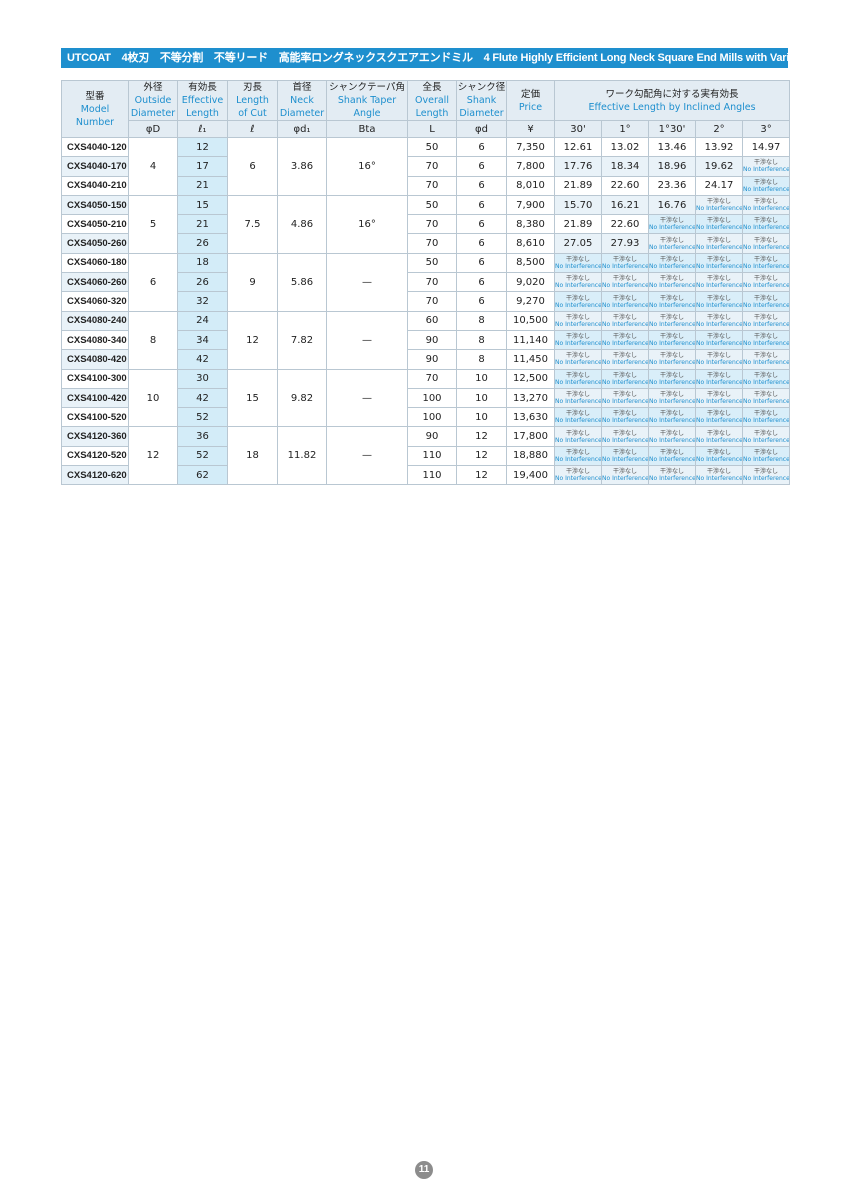  I want to click on column-header: 定価 Price, so click(530, 100).